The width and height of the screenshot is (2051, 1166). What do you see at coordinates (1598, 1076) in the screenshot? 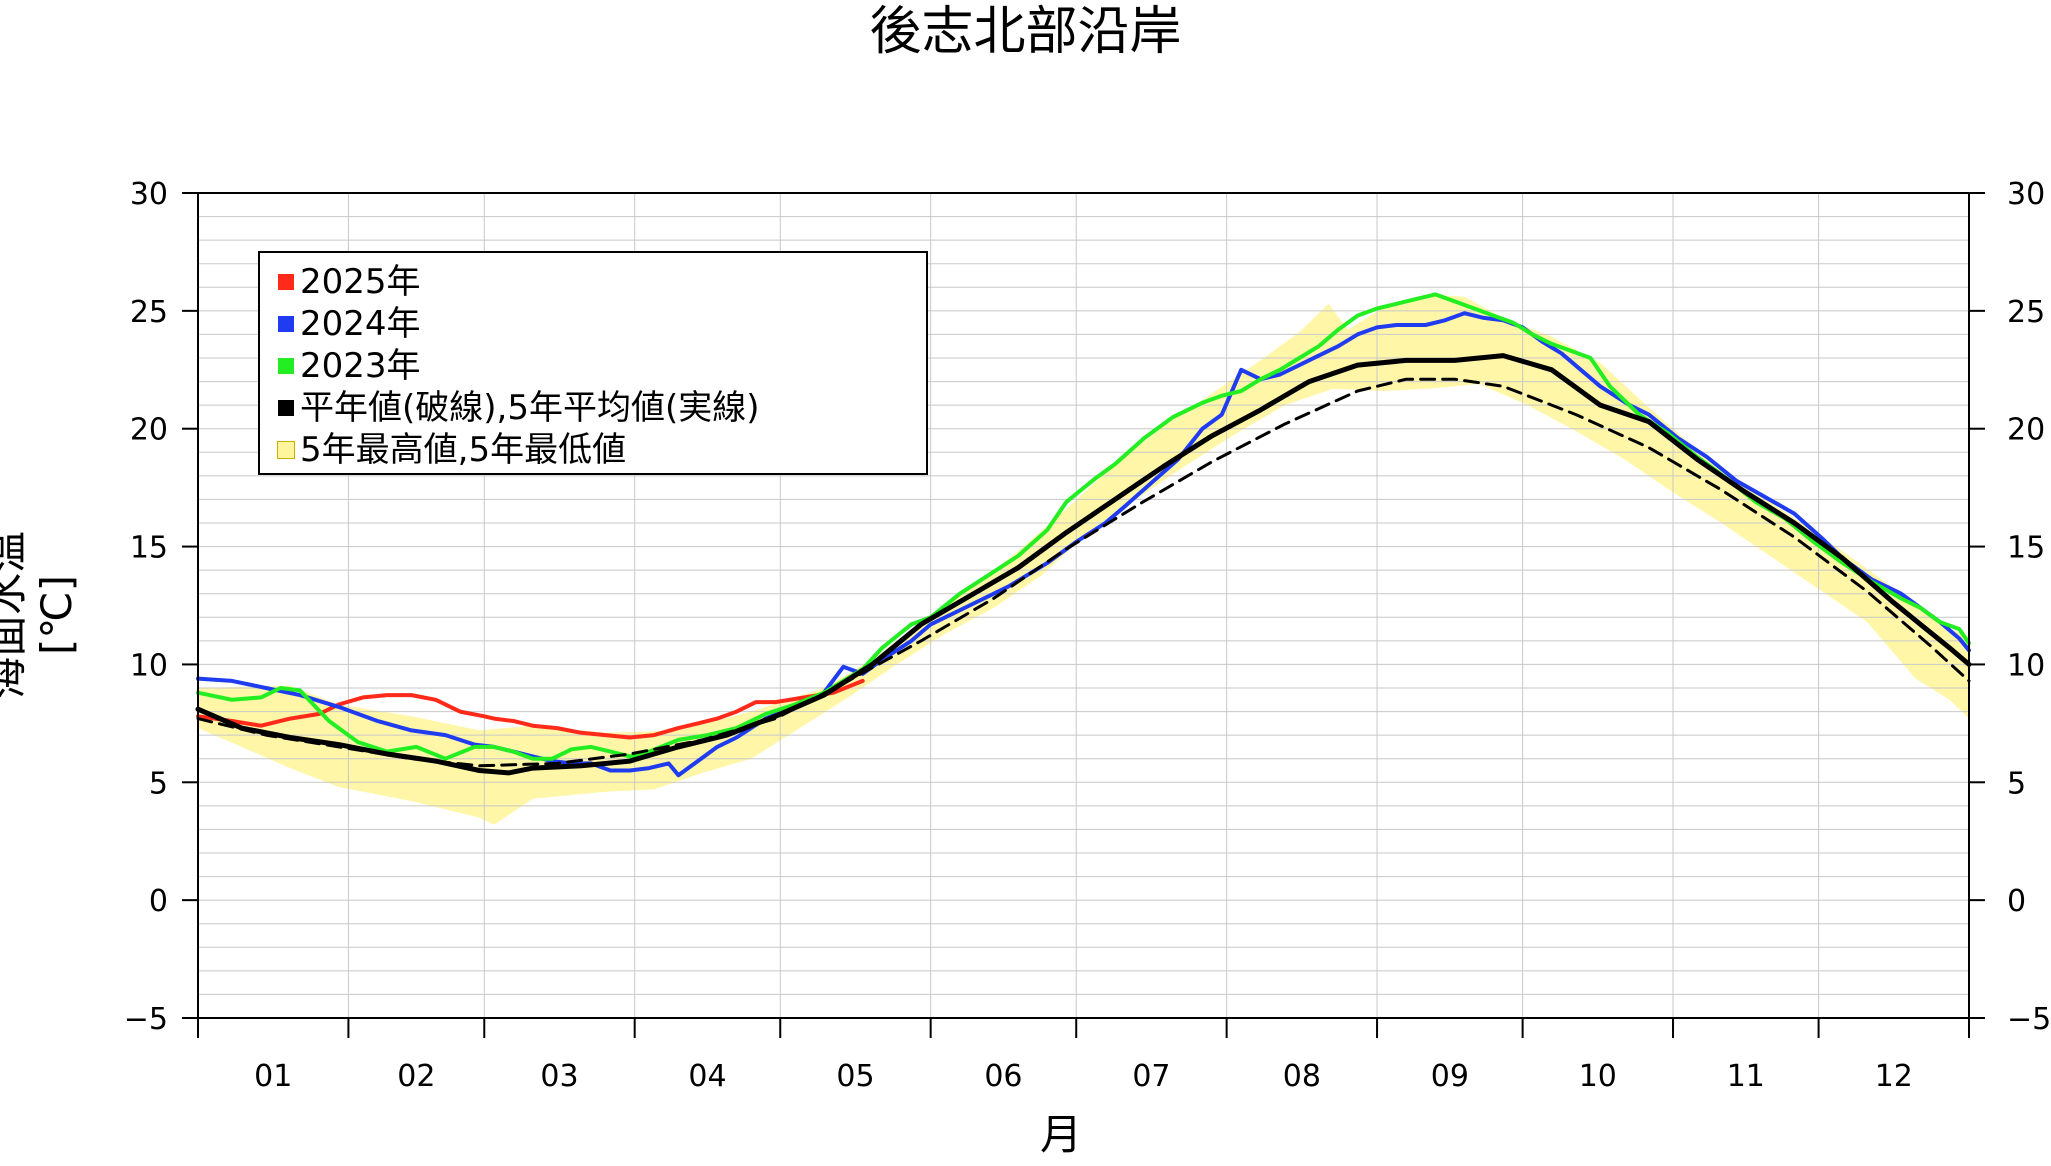
I see `x-tick-label: 10` at bounding box center [1598, 1076].